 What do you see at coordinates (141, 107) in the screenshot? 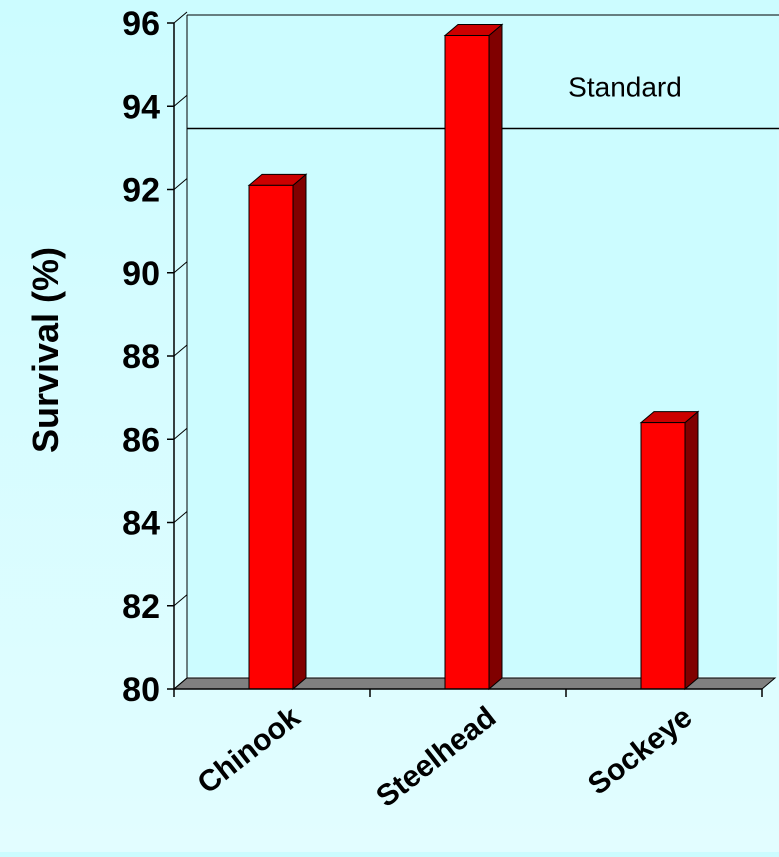
I see `y-tick-label: 94` at bounding box center [141, 107].